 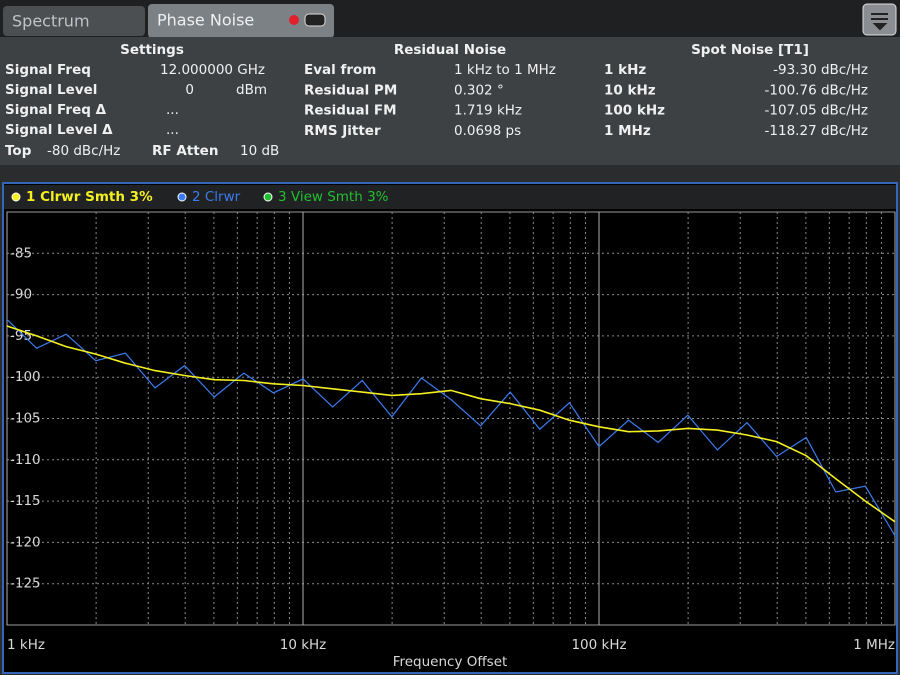 What do you see at coordinates (25, 584) in the screenshot?
I see `y-tick-label: -125` at bounding box center [25, 584].